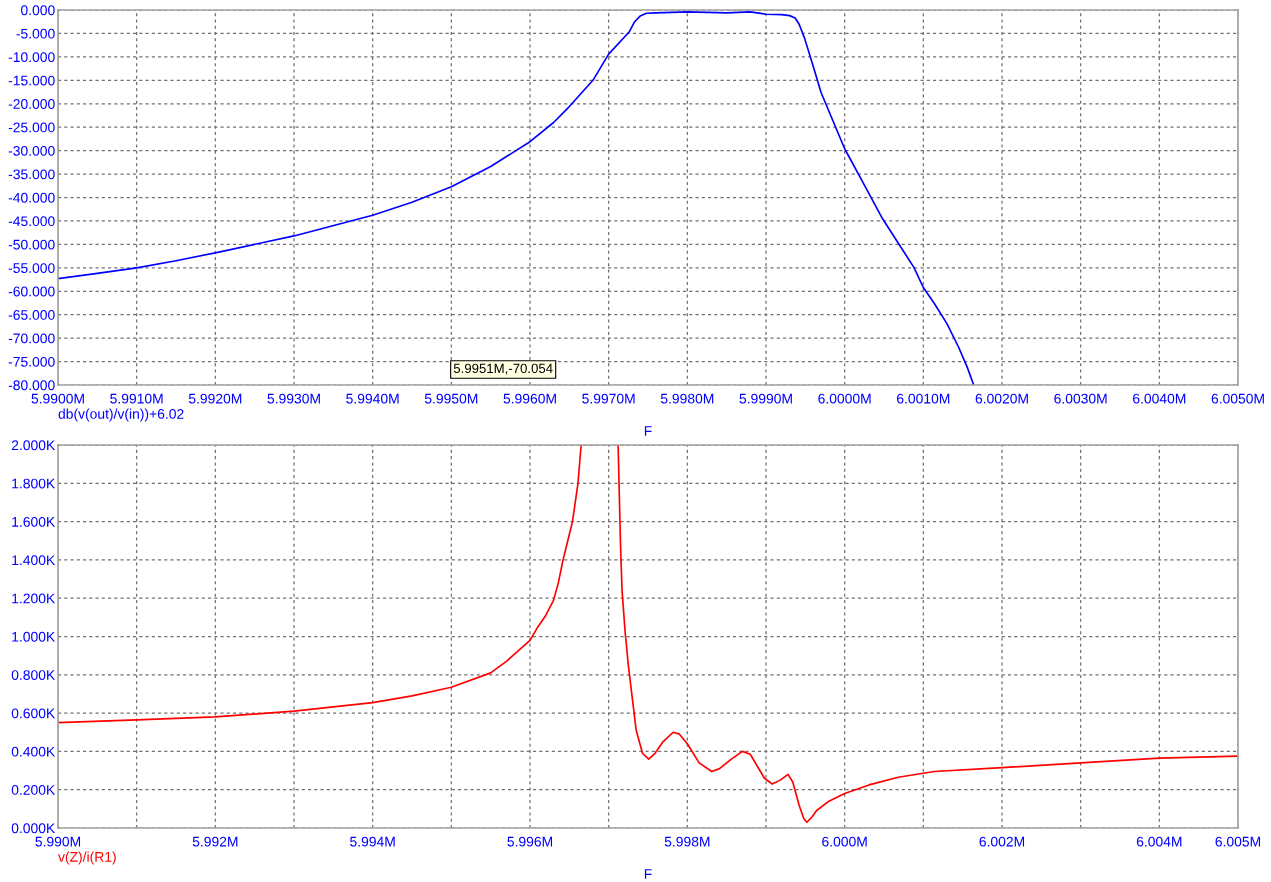 Image resolution: width=1271 pixels, height=882 pixels. What do you see at coordinates (1080, 398) in the screenshot?
I see `x-tick-label: 6.0030M` at bounding box center [1080, 398].